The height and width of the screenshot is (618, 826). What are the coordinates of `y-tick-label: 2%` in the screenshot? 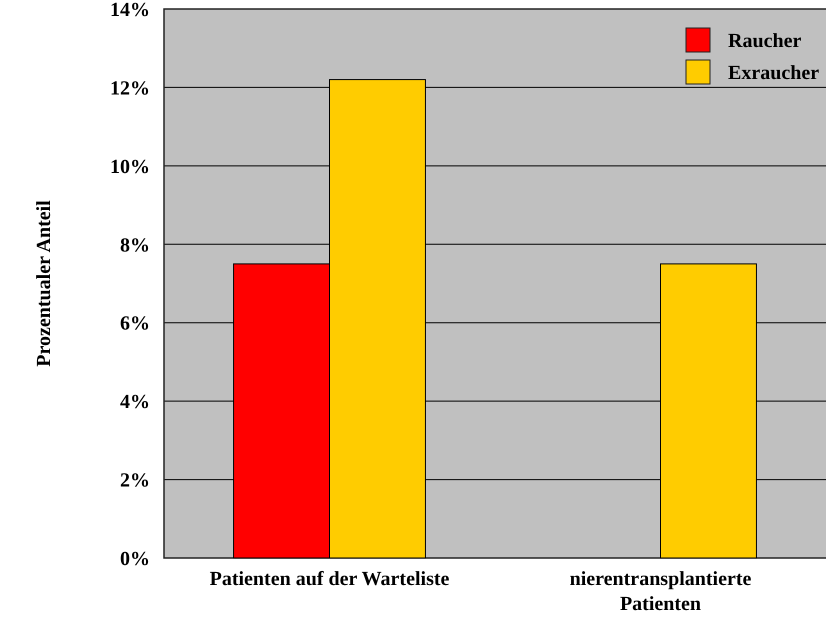 It's located at (135, 481).